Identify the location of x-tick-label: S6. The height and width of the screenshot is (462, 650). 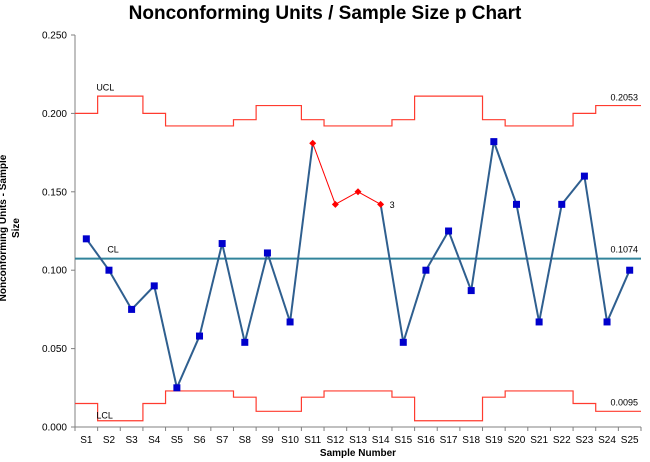
(199, 440).